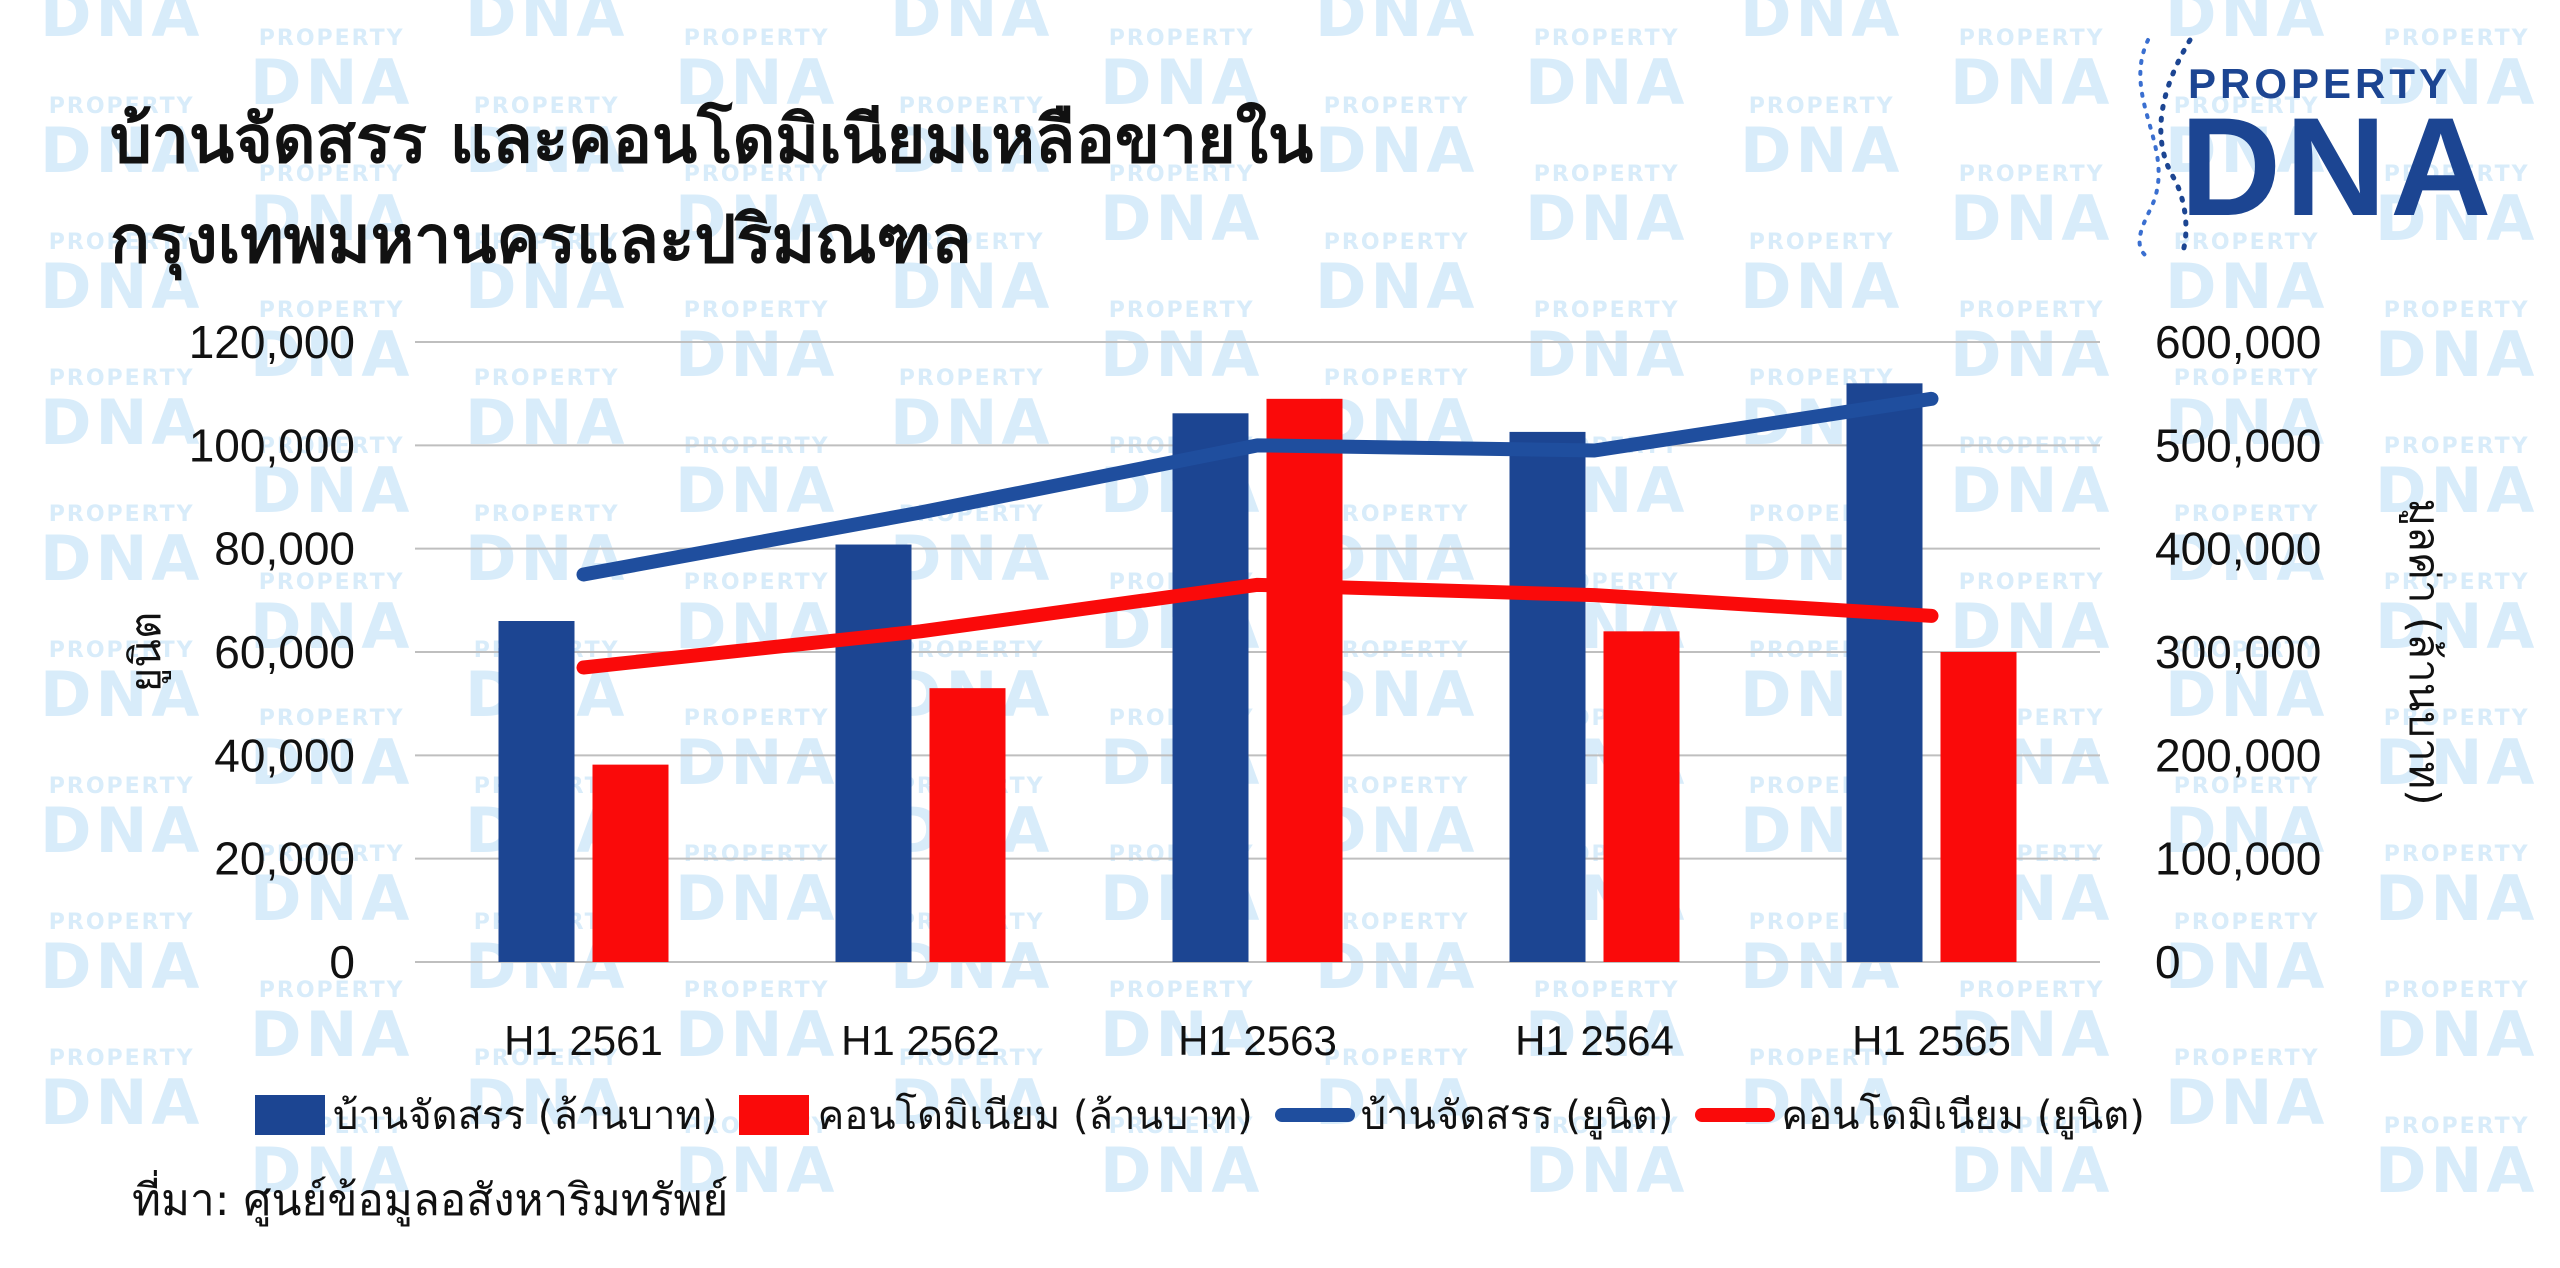 The height and width of the screenshot is (1268, 2560). I want to click on dna-helix-icon: PROPERTY DNA, so click(2316, 147).